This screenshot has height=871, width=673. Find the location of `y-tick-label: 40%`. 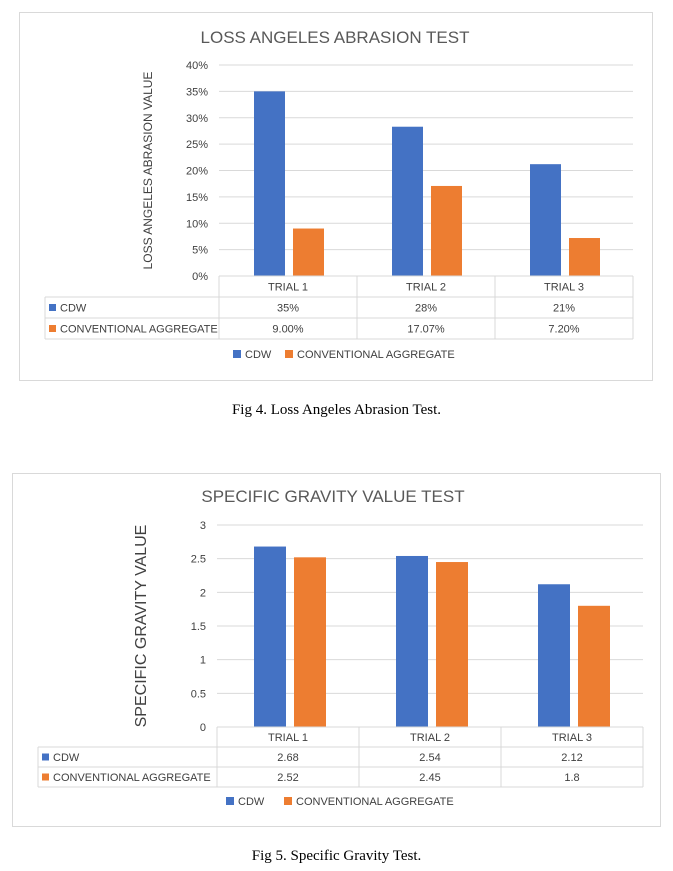

y-tick-label: 40% is located at coordinates (197, 66).